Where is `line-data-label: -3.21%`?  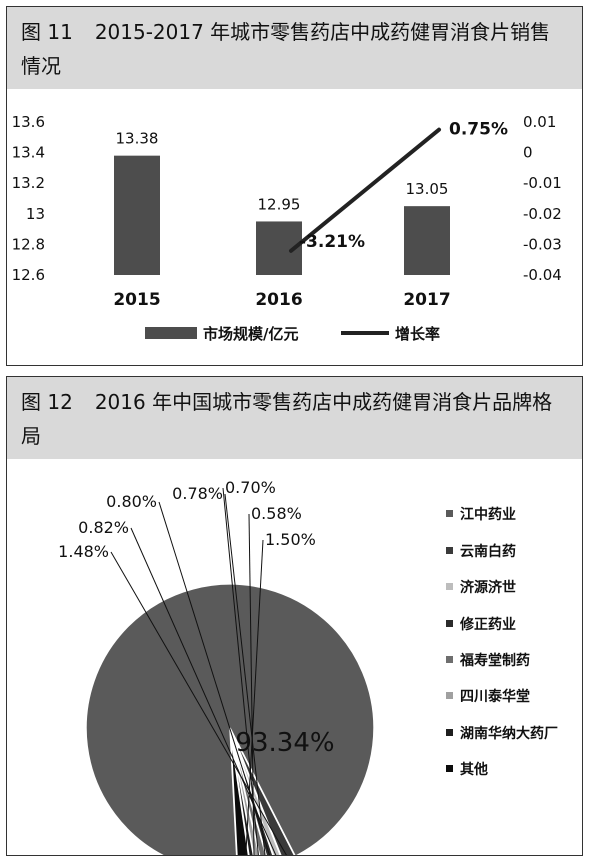 line-data-label: -3.21% is located at coordinates (332, 242).